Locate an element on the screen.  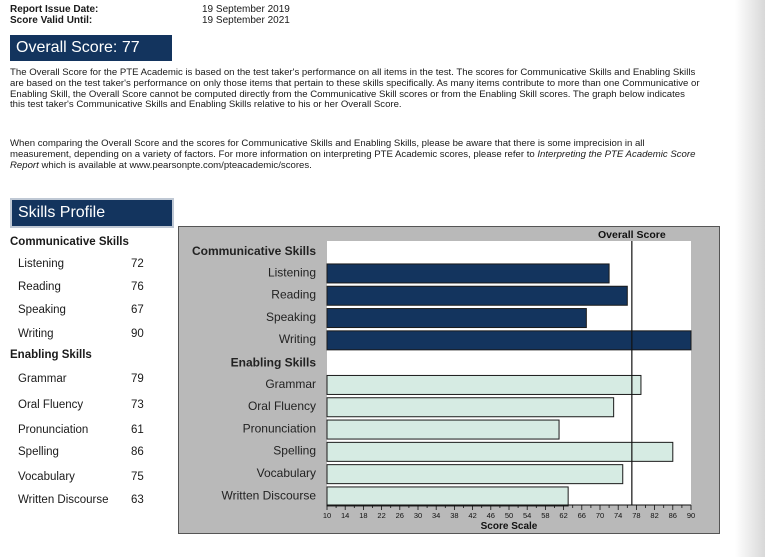
chart-bar-grammar is located at coordinates (484, 384).